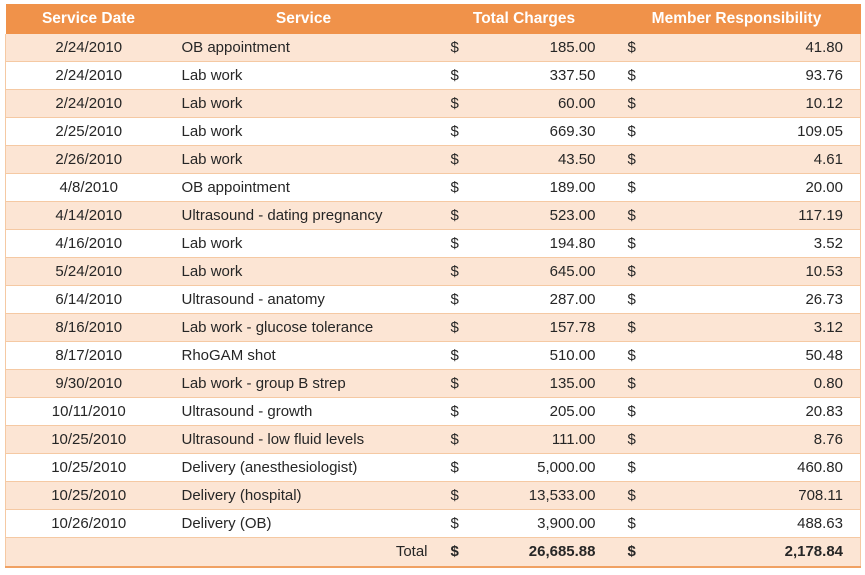 The image size is (865, 575). Describe the element at coordinates (433, 271) in the screenshot. I see `table-row: 5/24/2010 Lab work $ 645.00 $ 10.53` at that location.